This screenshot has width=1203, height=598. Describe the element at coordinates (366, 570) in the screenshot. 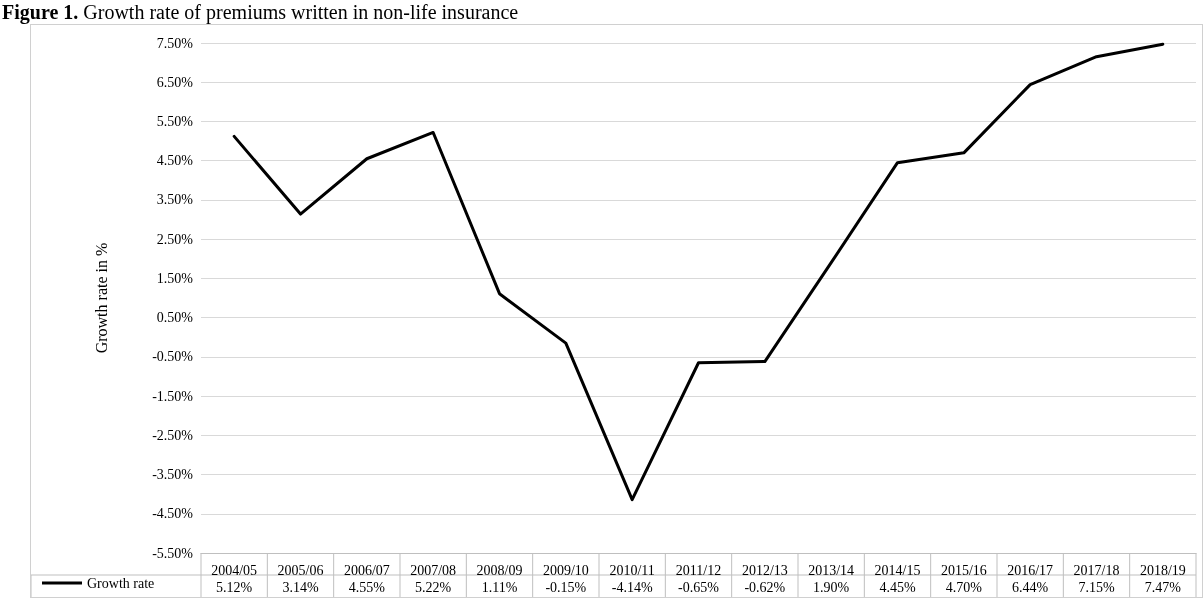

I see `x-tick-label: 2006/07` at that location.